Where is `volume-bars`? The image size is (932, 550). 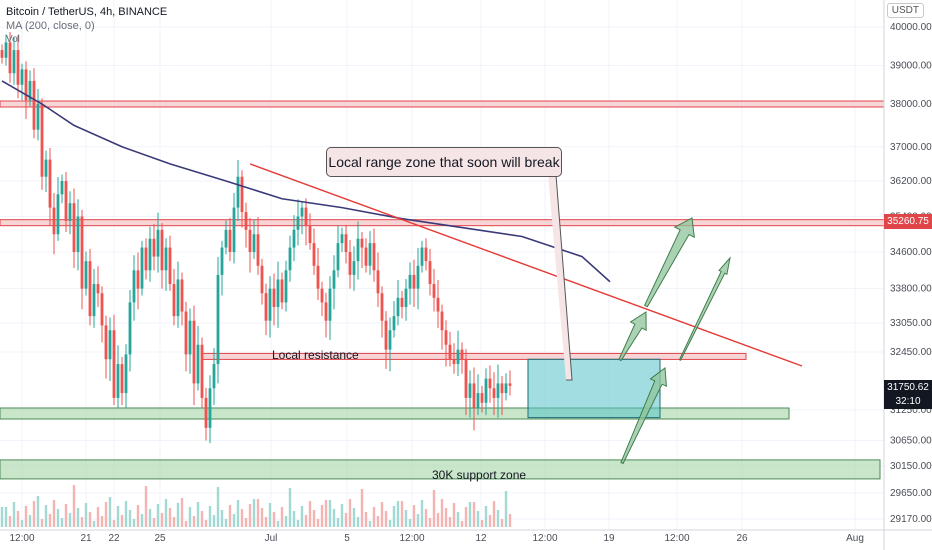 volume-bars is located at coordinates (256, 506).